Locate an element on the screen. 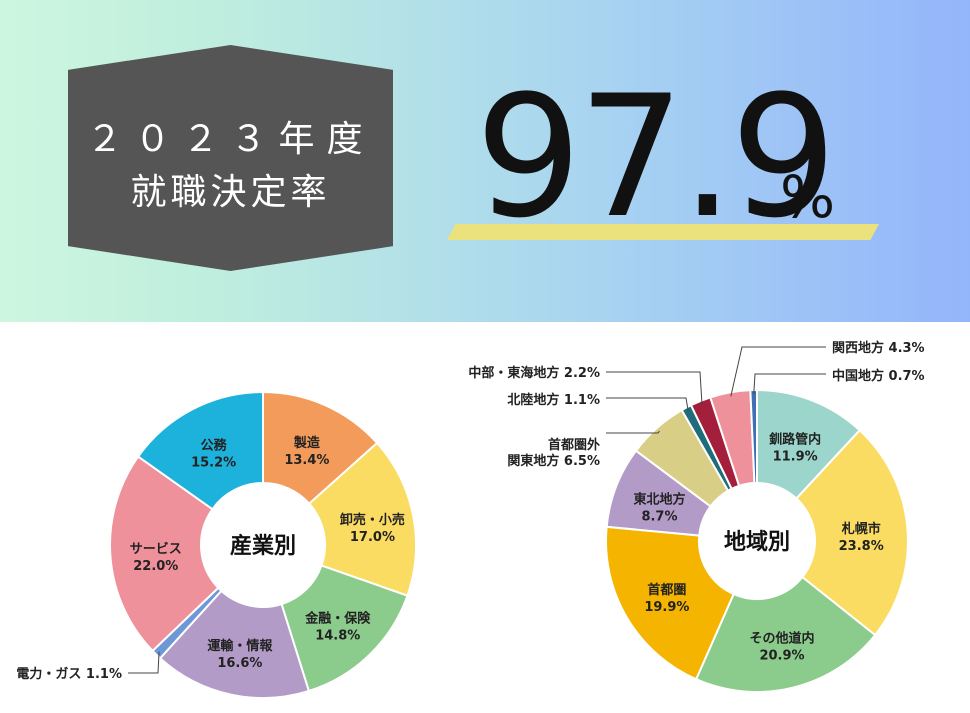  title-hexagon is located at coordinates (230, 158).